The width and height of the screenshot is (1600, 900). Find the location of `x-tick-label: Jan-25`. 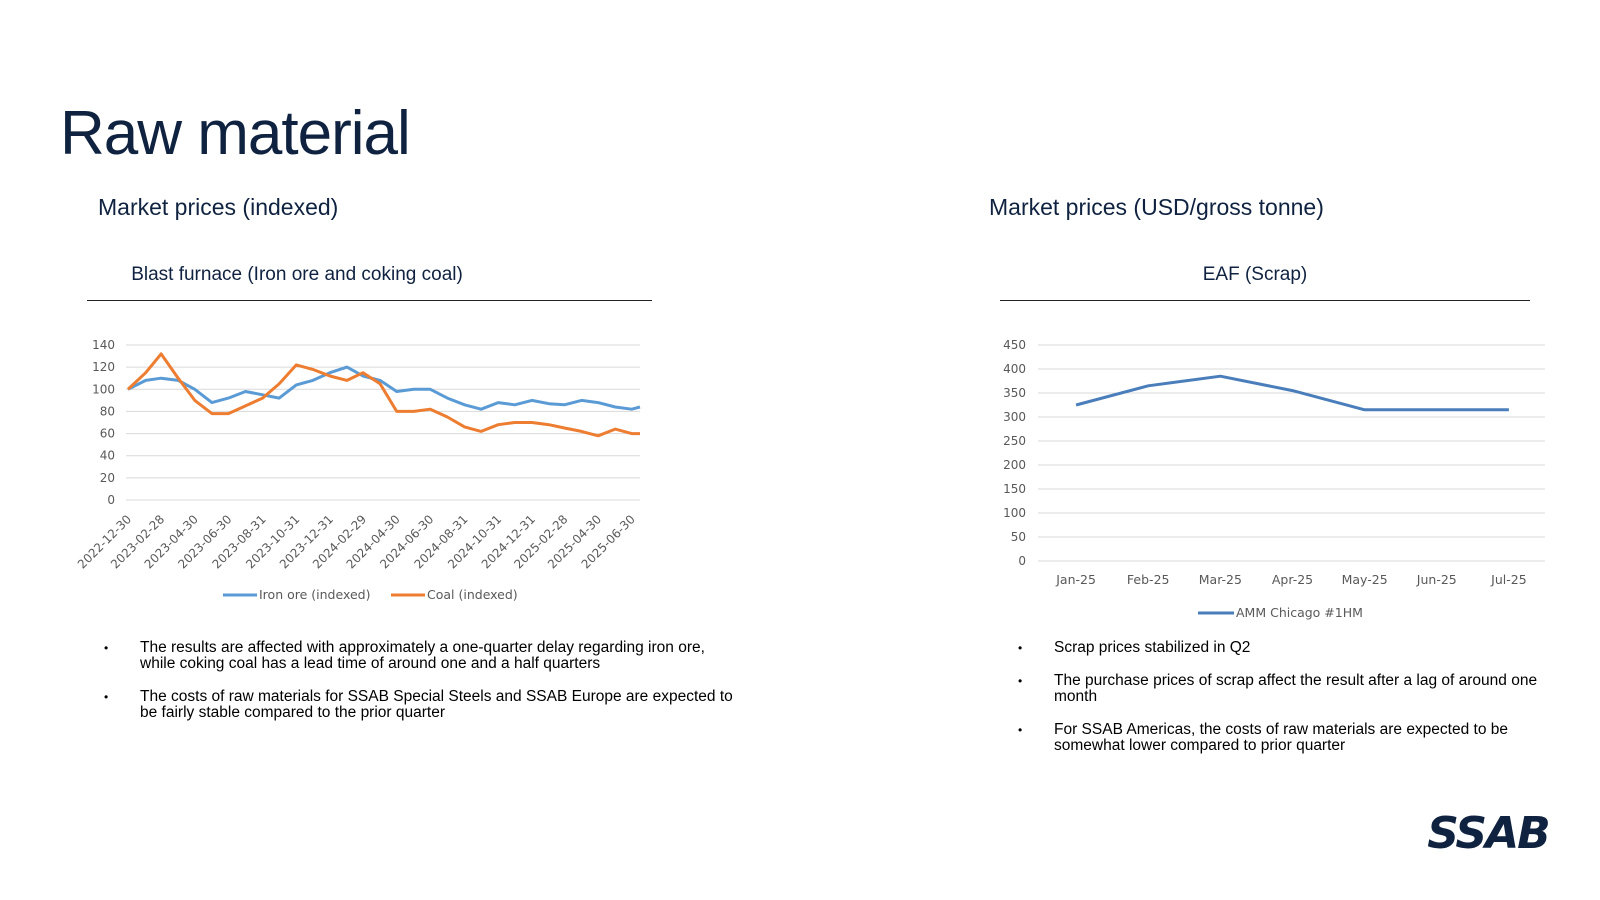

x-tick-label: Jan-25 is located at coordinates (1075, 579).